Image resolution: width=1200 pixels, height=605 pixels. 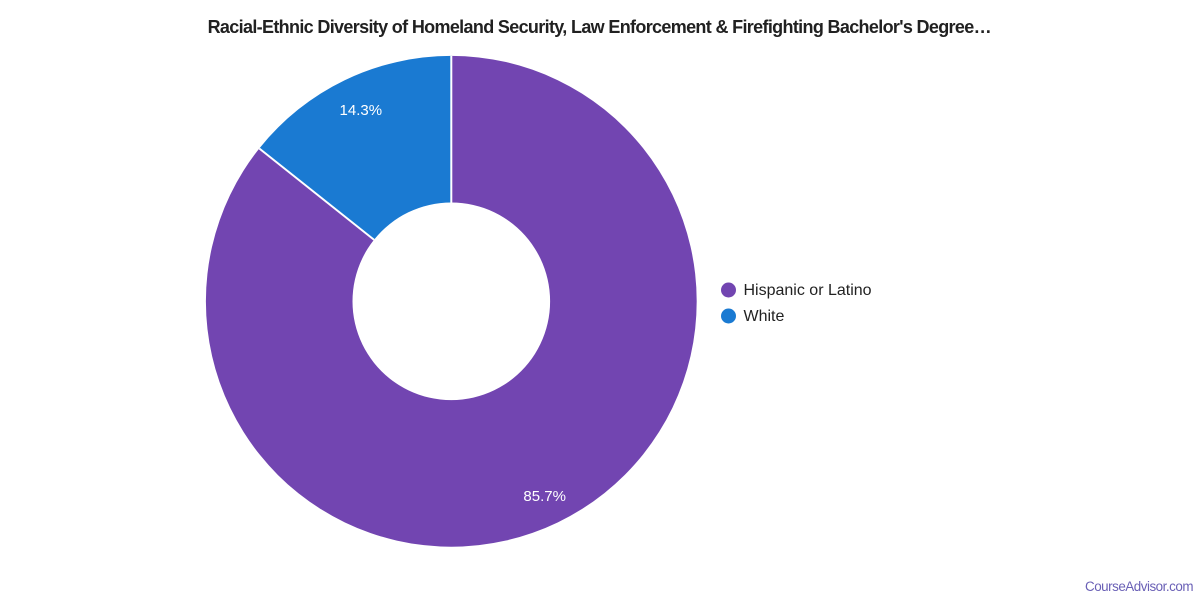 I want to click on svg-text: CourseAdvisor.com, so click(x=1139, y=586).